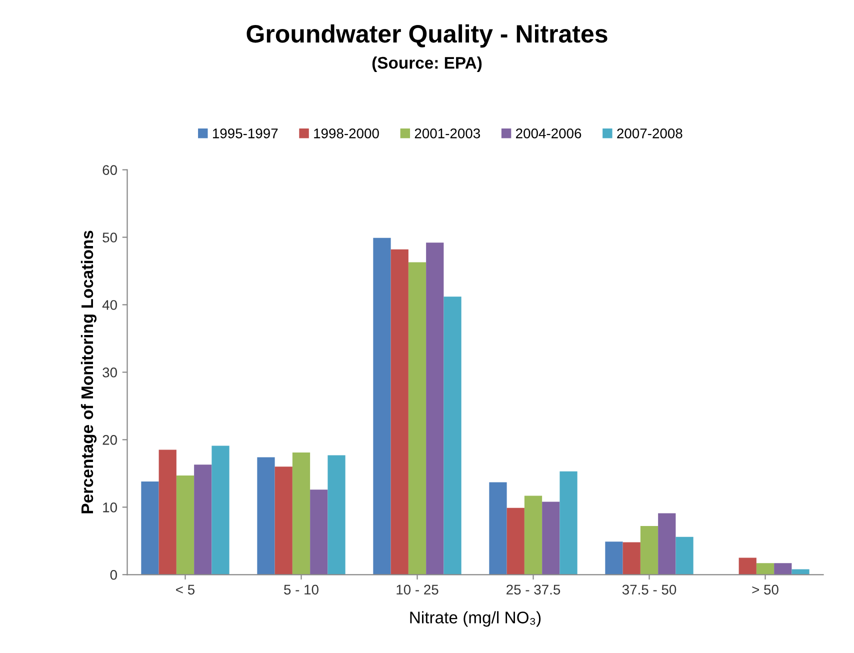  I want to click on y-tick-label: 50, so click(109, 237).